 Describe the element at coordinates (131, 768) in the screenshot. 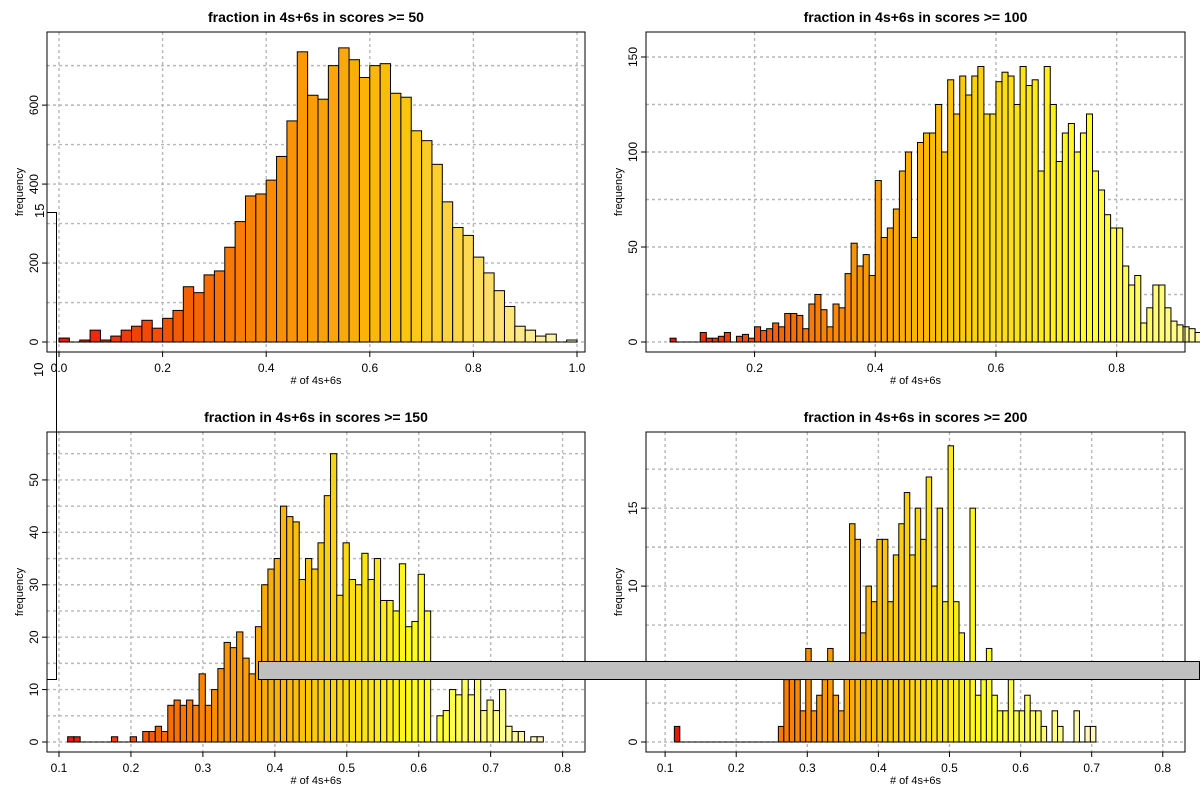

I see `x-tick-label: 0.2` at that location.